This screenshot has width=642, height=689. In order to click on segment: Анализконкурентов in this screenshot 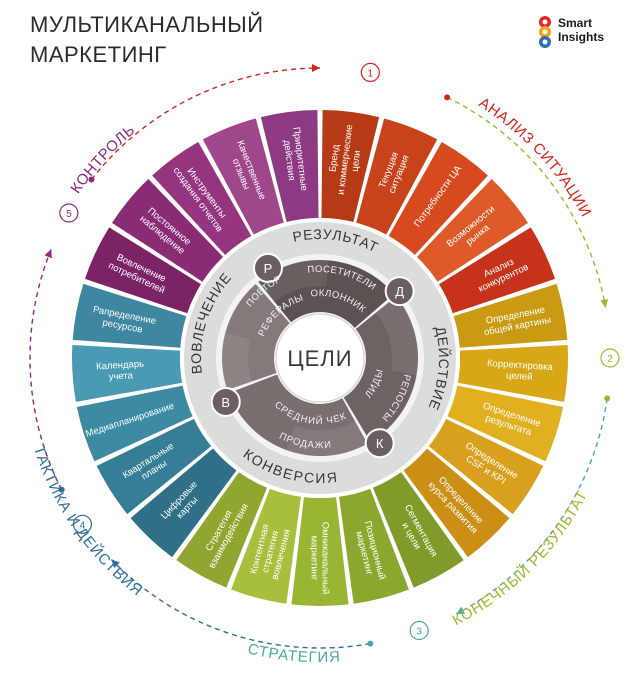, I will do `click(497, 270)`.